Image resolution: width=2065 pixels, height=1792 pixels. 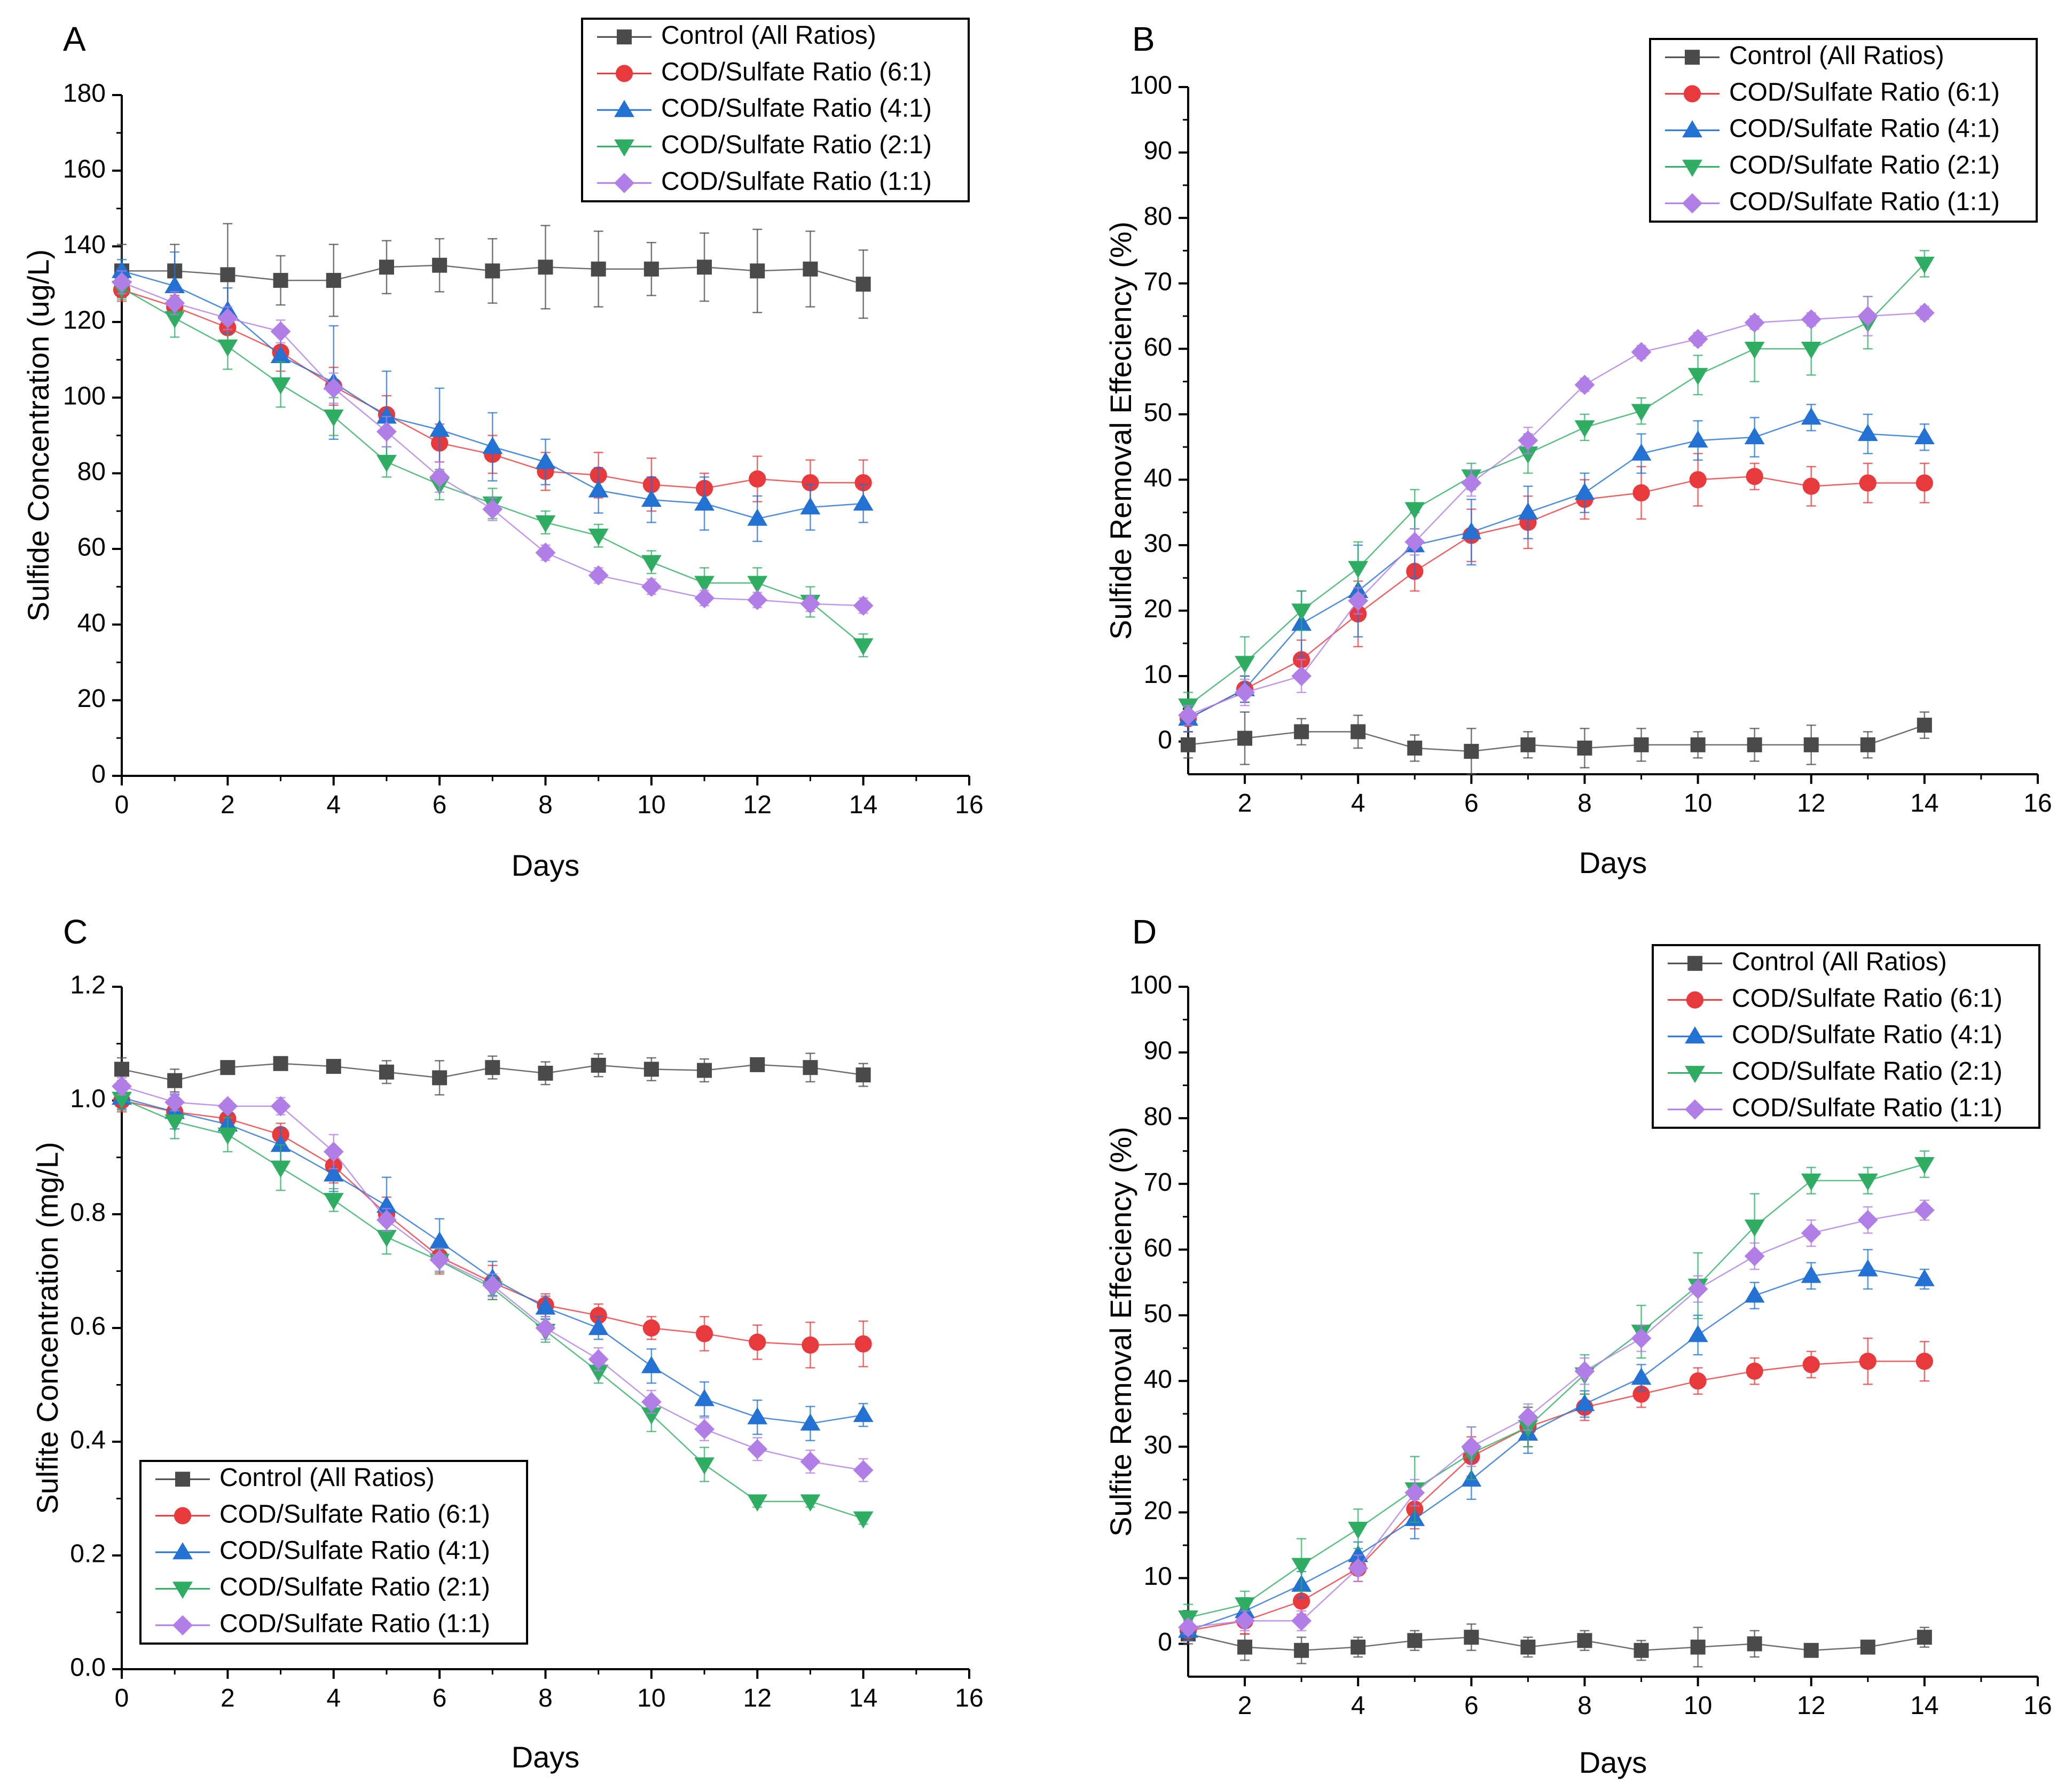 What do you see at coordinates (84, 169) in the screenshot?
I see `y-tick-label: 160` at bounding box center [84, 169].